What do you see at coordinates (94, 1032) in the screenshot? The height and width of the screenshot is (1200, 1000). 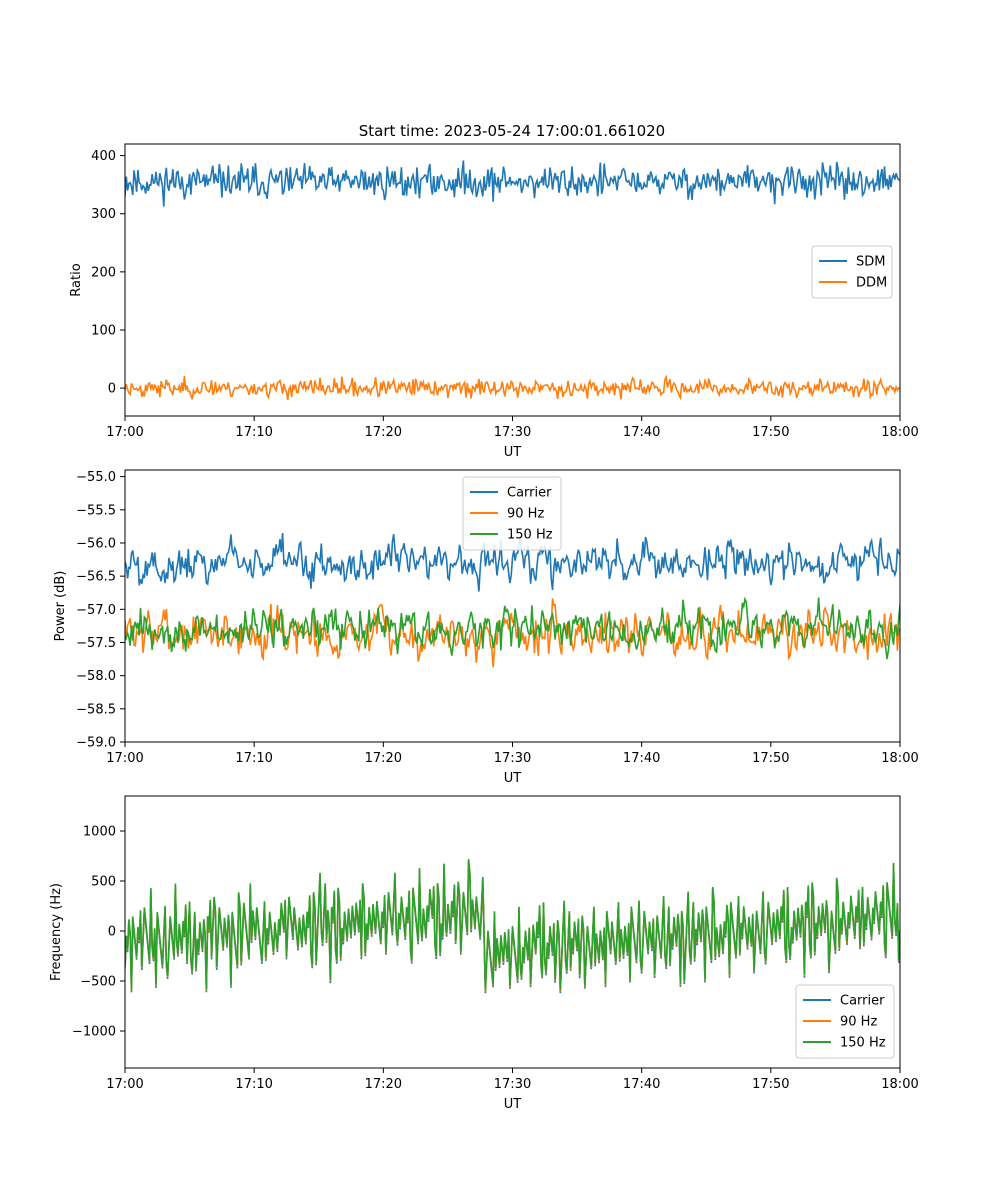 I see `y-tick-label: −1000` at bounding box center [94, 1032].